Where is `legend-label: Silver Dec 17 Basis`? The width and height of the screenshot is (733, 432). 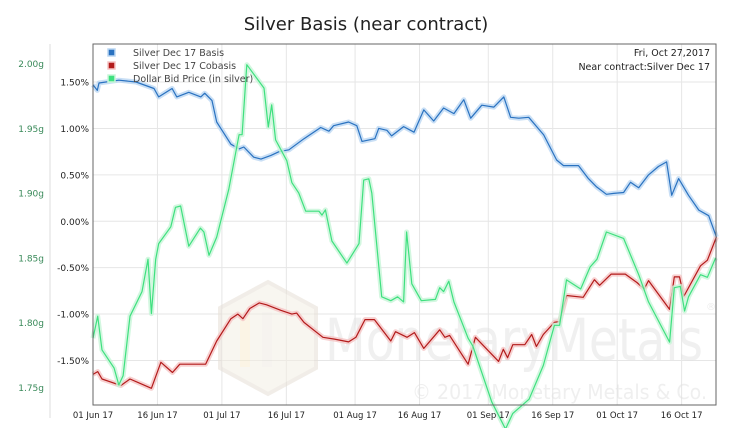 legend-label: Silver Dec 17 Basis is located at coordinates (178, 53).